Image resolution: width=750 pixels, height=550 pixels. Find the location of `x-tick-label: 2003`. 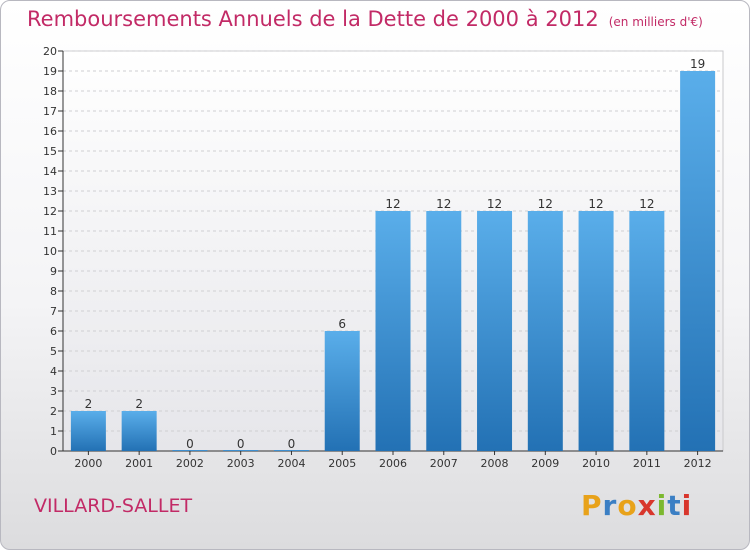

x-tick-label: 2003 is located at coordinates (241, 463).